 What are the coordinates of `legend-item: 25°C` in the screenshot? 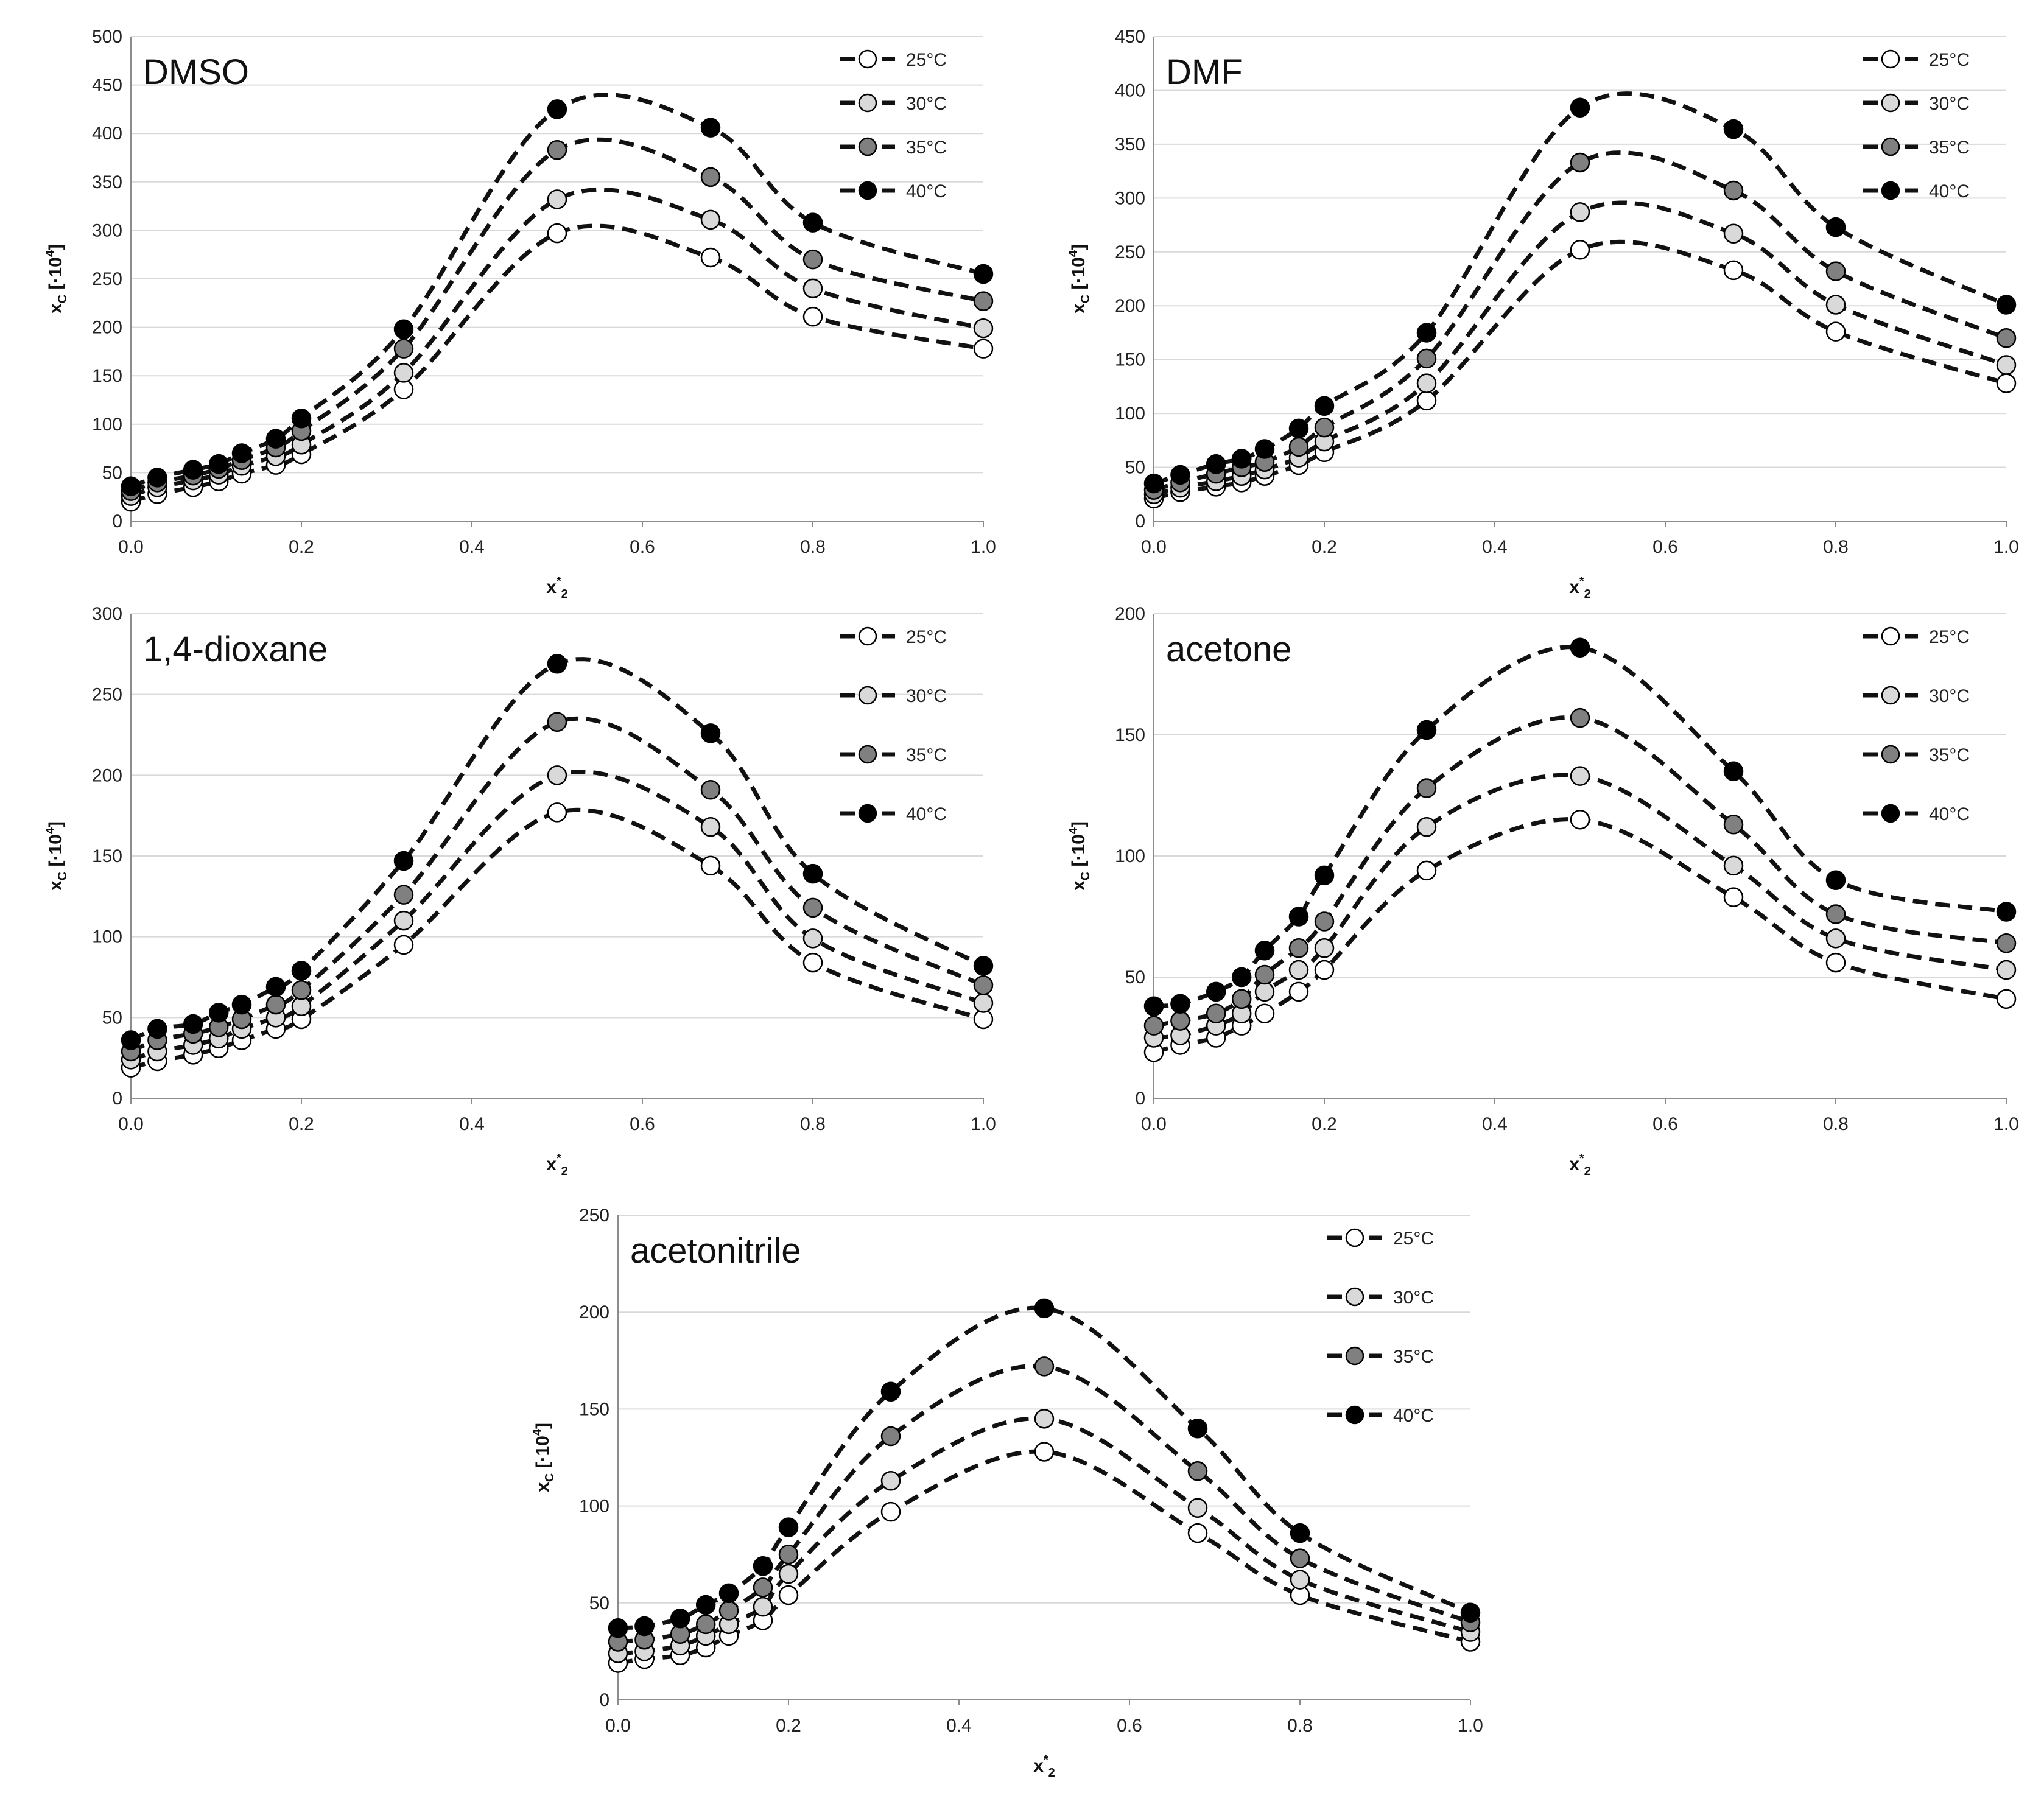 It's located at (1916, 637).